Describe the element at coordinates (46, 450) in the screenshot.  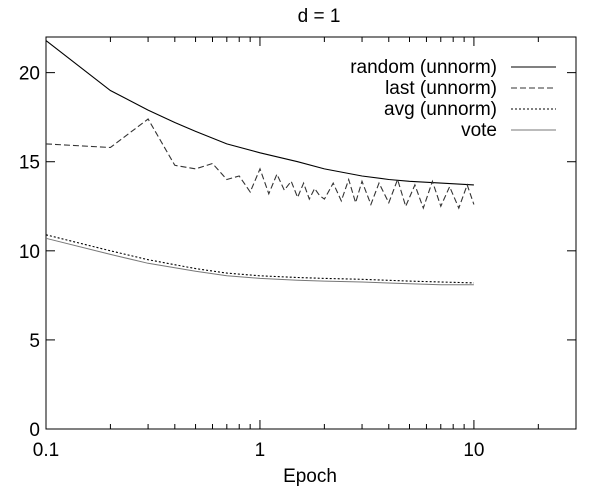
I see `x-tick-label: 0.1` at that location.